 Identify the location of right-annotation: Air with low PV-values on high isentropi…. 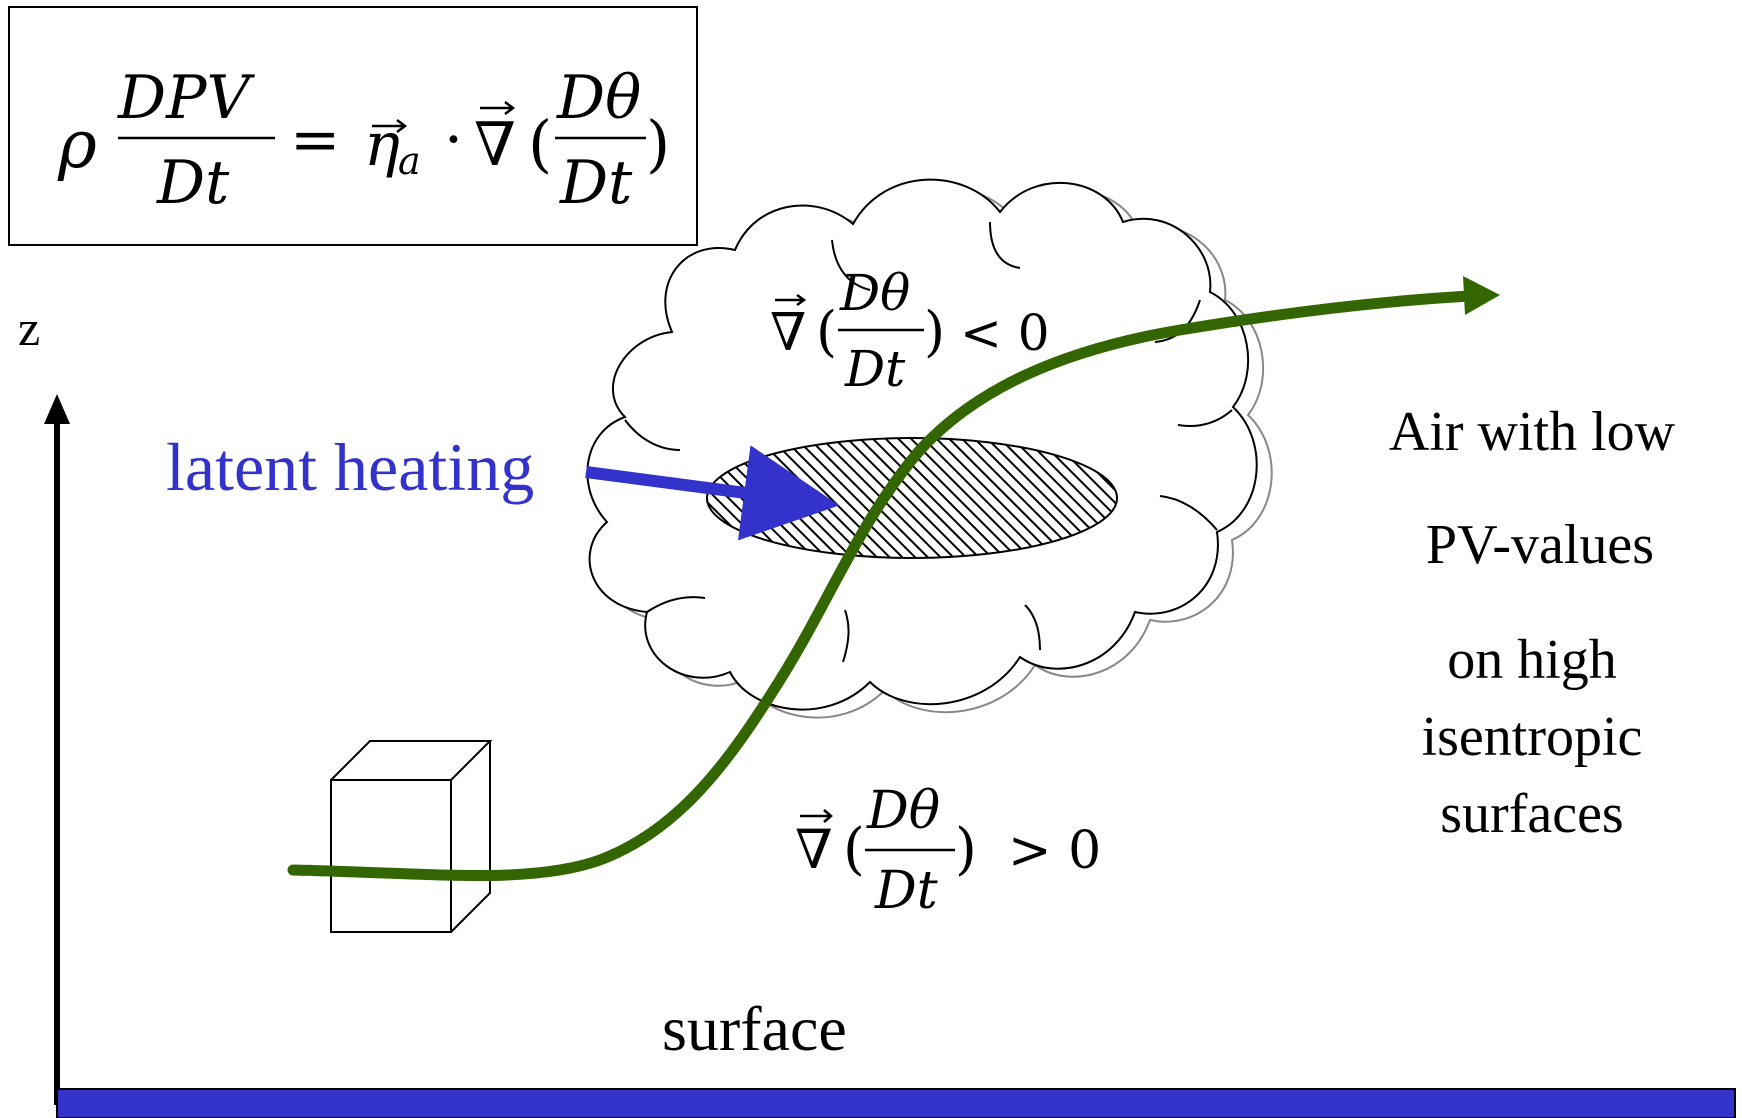
(1532, 623).